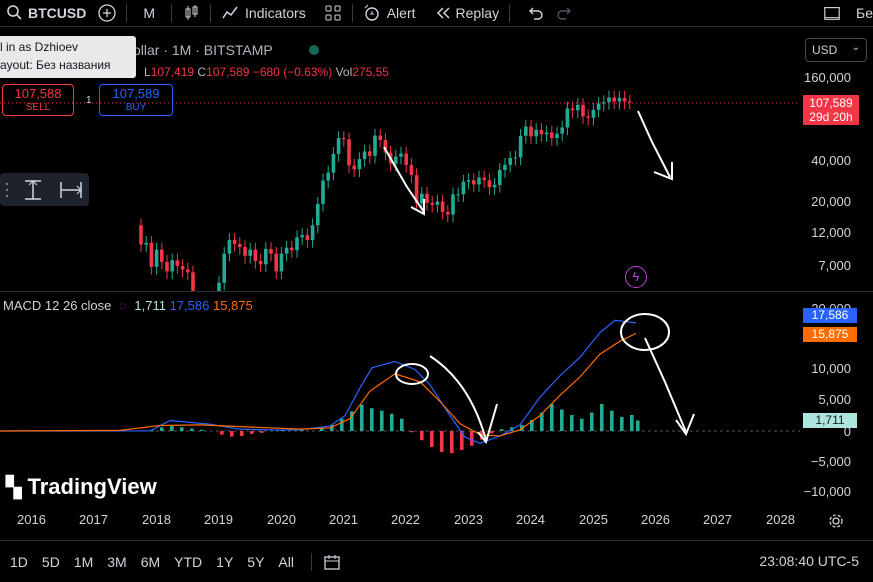  Describe the element at coordinates (332, 562) in the screenshot. I see `calendar-range-icon` at that location.